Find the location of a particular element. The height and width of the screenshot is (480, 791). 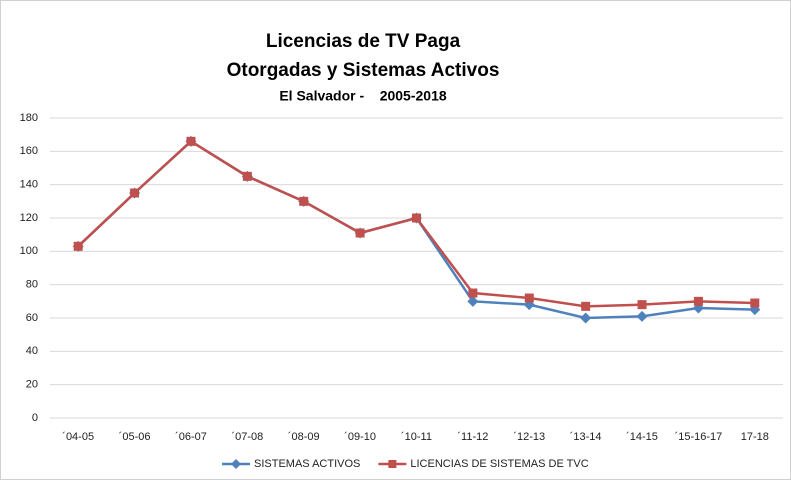

y-tick-label: 40 is located at coordinates (32, 351).